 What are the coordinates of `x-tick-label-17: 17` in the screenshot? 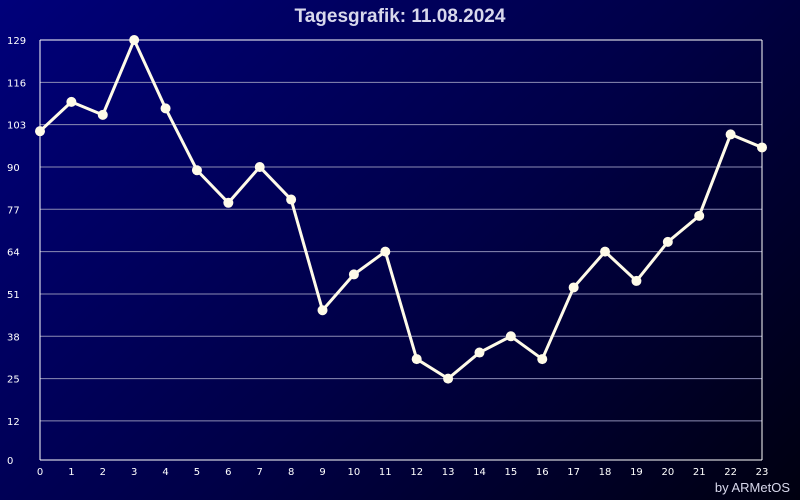 It's located at (573, 472).